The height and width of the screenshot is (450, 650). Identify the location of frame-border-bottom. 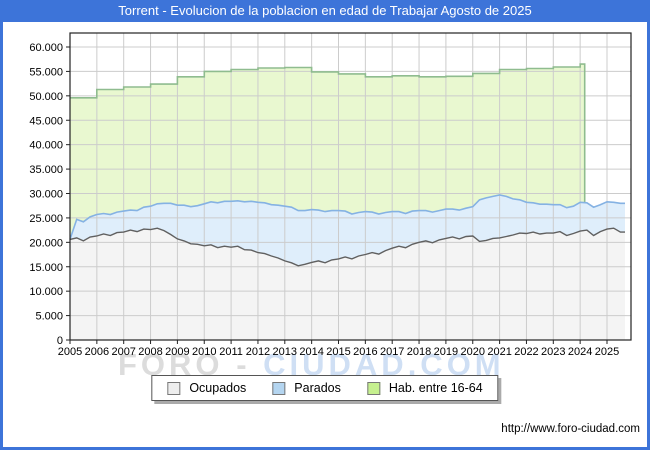
(325, 448).